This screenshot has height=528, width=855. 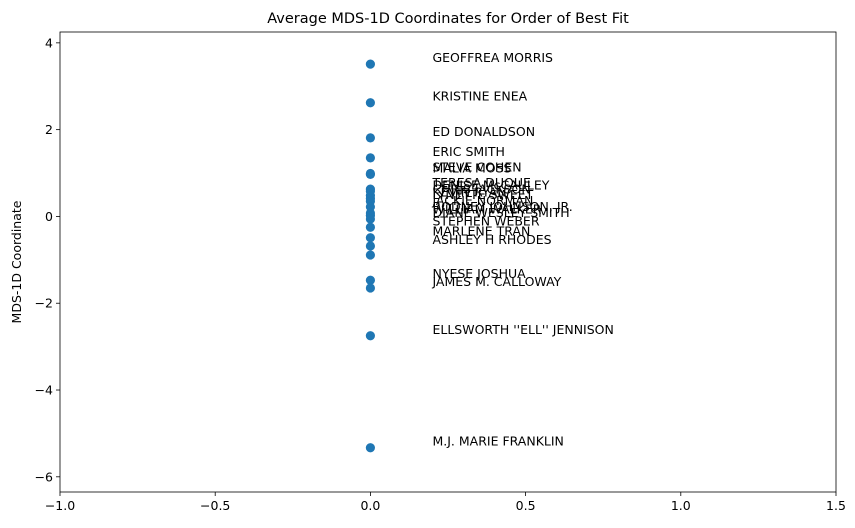 I want to click on point-label: ERIC SMITH, so click(x=468, y=151).